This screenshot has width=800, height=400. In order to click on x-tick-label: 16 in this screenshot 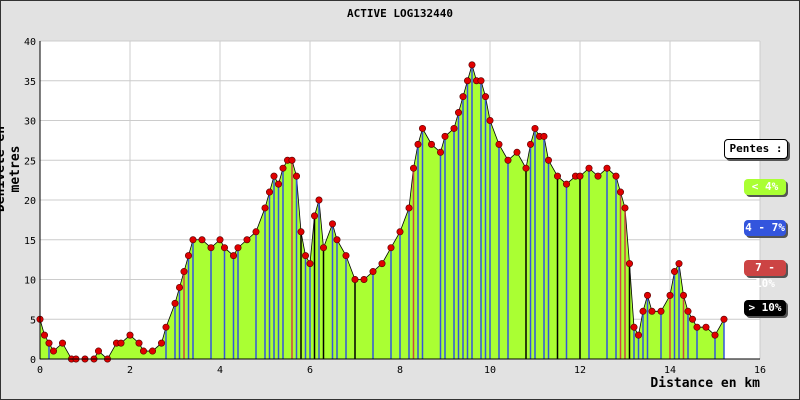, I will do `click(760, 370)`.